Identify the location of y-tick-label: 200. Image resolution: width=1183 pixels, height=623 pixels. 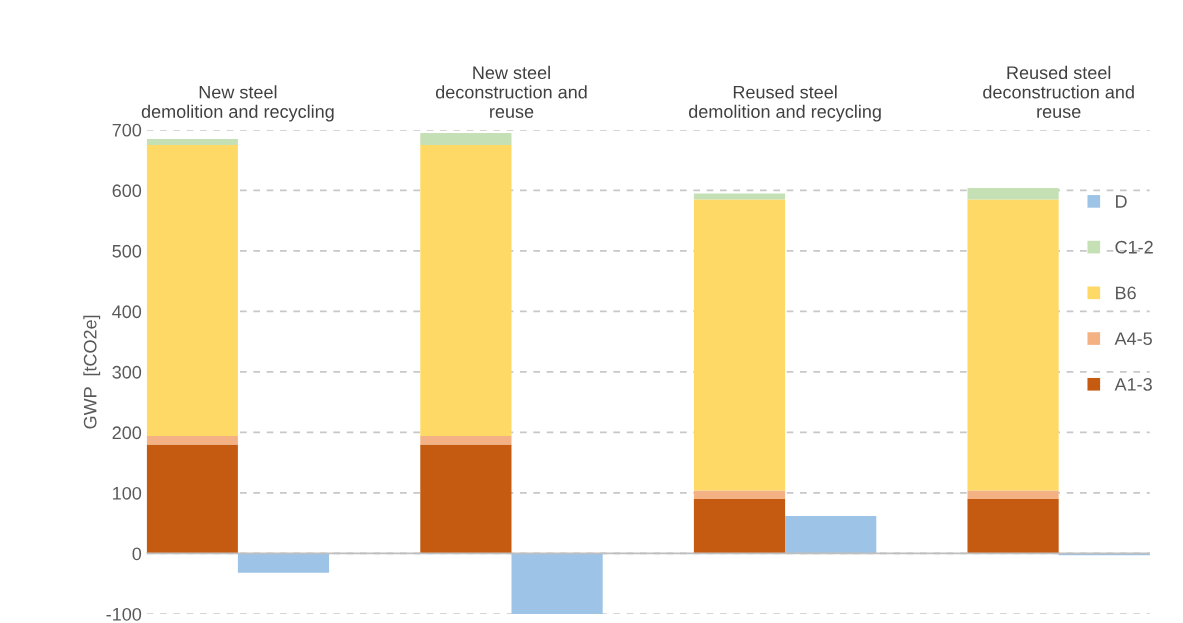
(127, 433).